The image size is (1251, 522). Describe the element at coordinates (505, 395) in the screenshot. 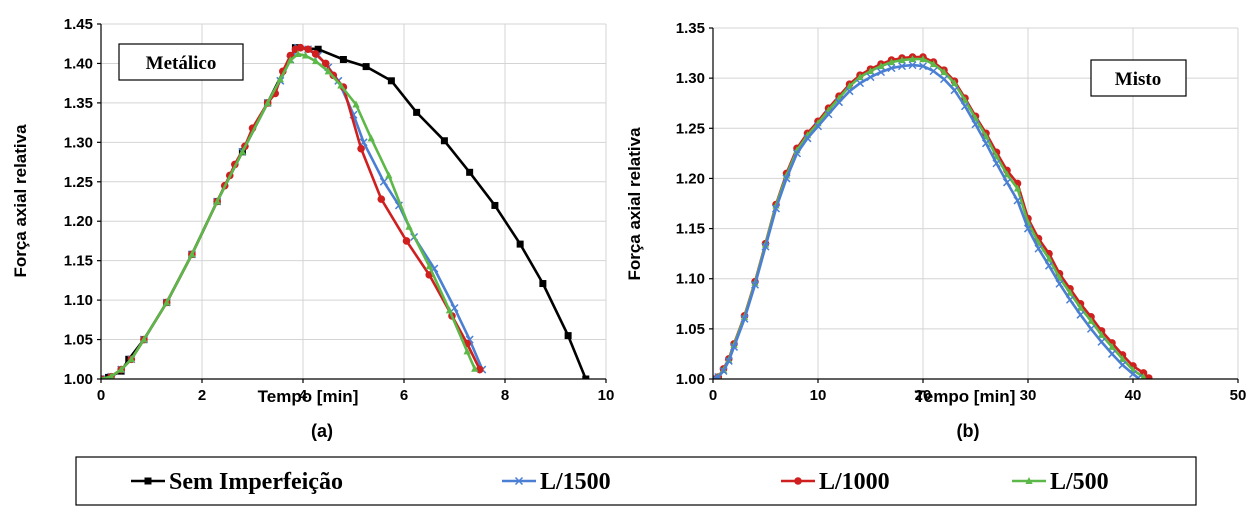

I see `x-tick-label: 8` at that location.